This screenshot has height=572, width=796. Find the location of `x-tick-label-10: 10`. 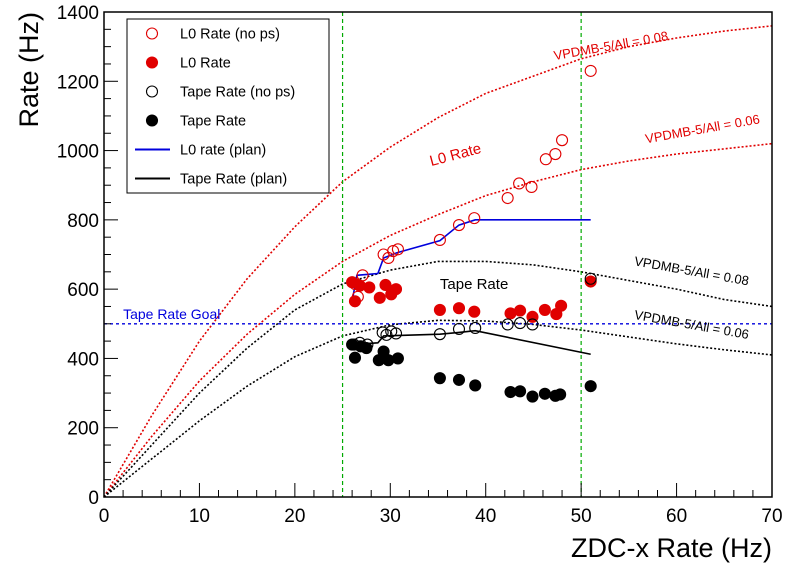

x-tick-label-10: 10 is located at coordinates (199, 516).